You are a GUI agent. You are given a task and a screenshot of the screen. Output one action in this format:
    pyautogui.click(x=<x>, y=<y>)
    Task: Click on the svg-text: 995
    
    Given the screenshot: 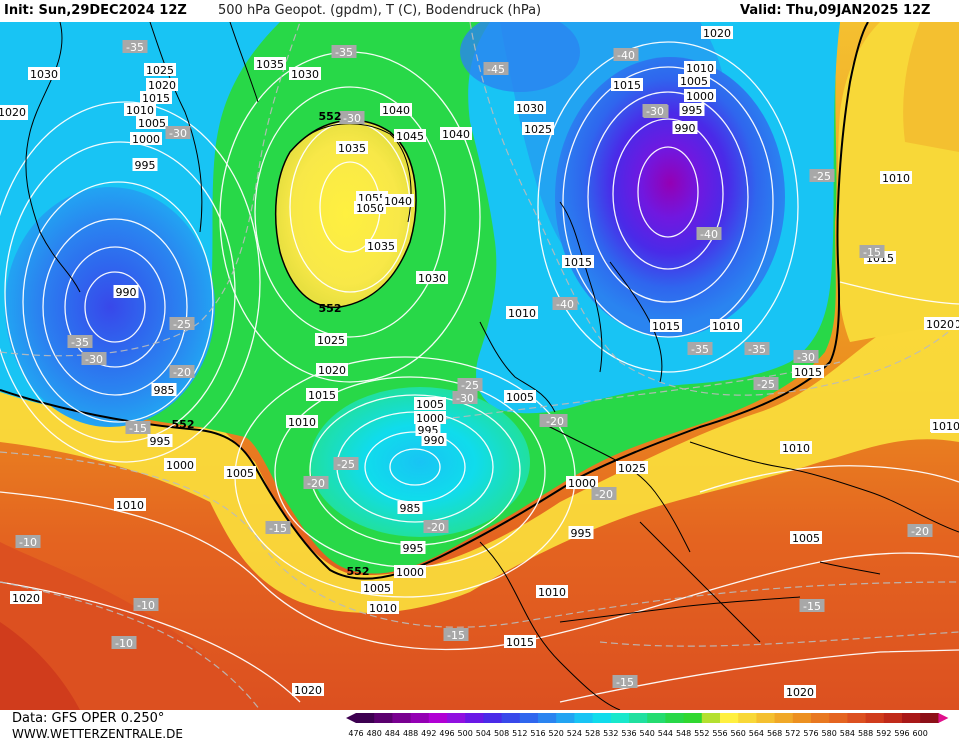 What is the action you would take?
    pyautogui.click(x=692, y=110)
    